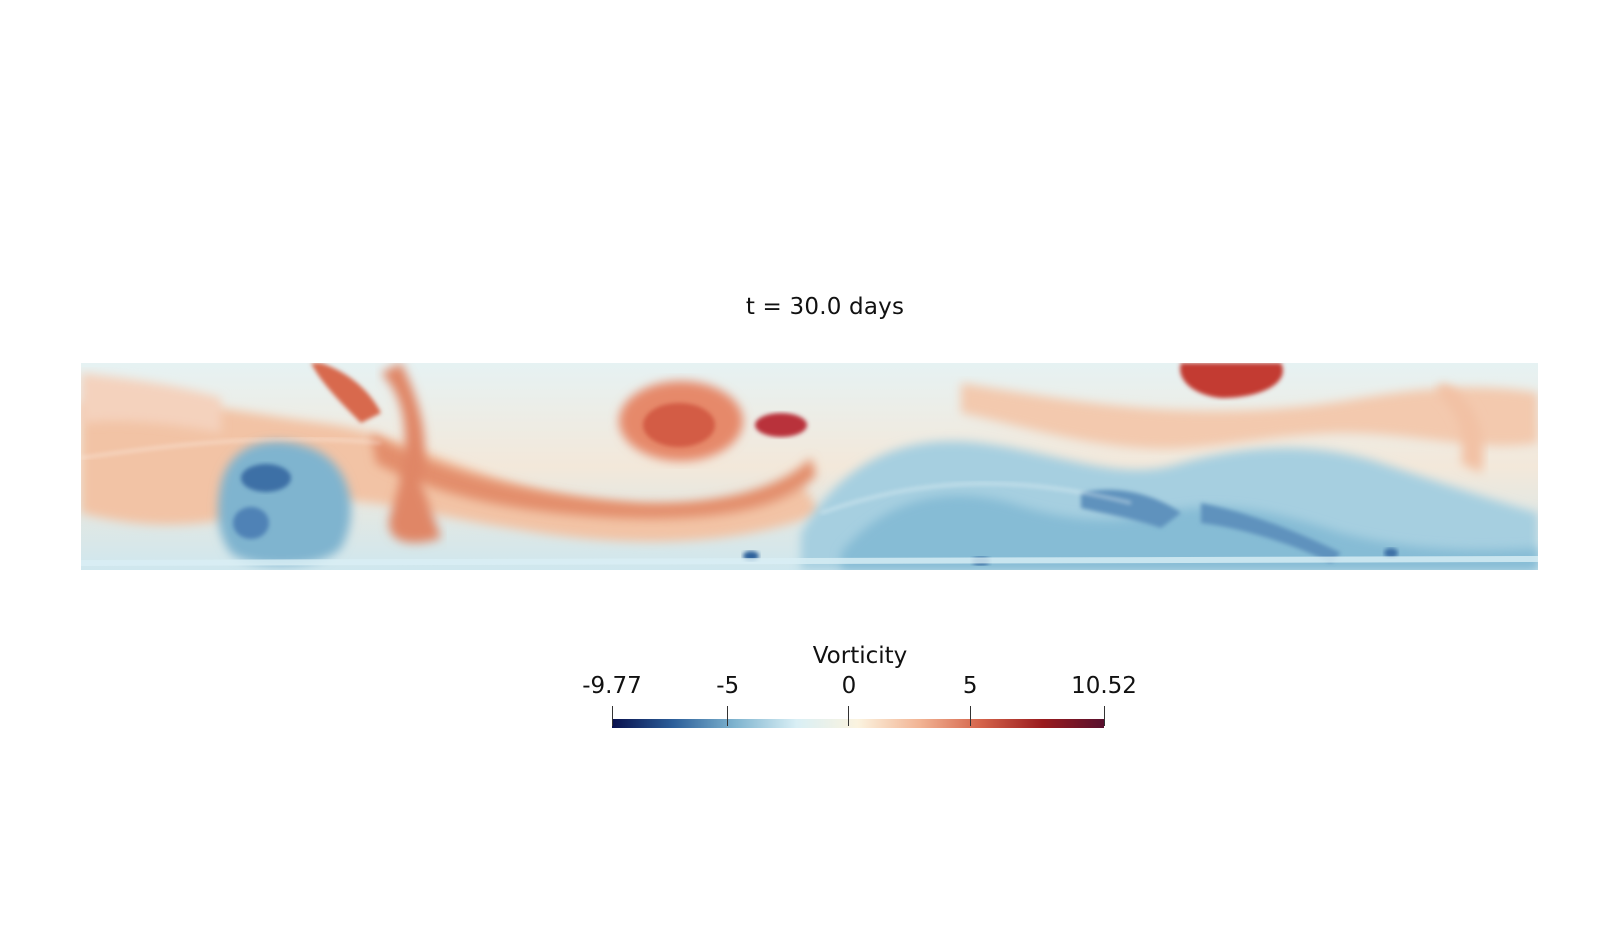  Describe the element at coordinates (1249, 416) in the screenshot. I see `positive-band-right` at that location.